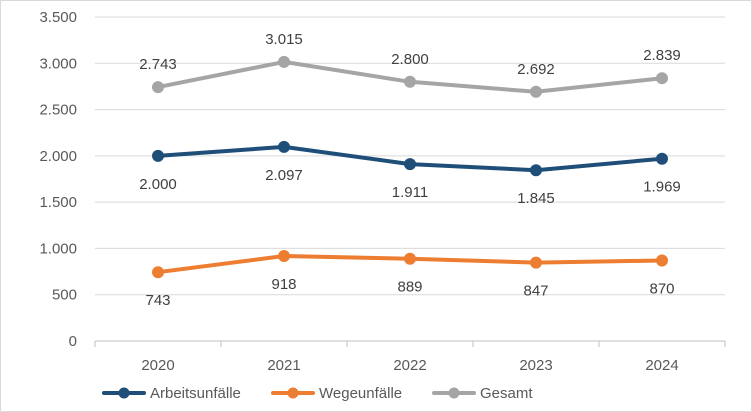  I want to click on data-label: 2.743, so click(158, 64).